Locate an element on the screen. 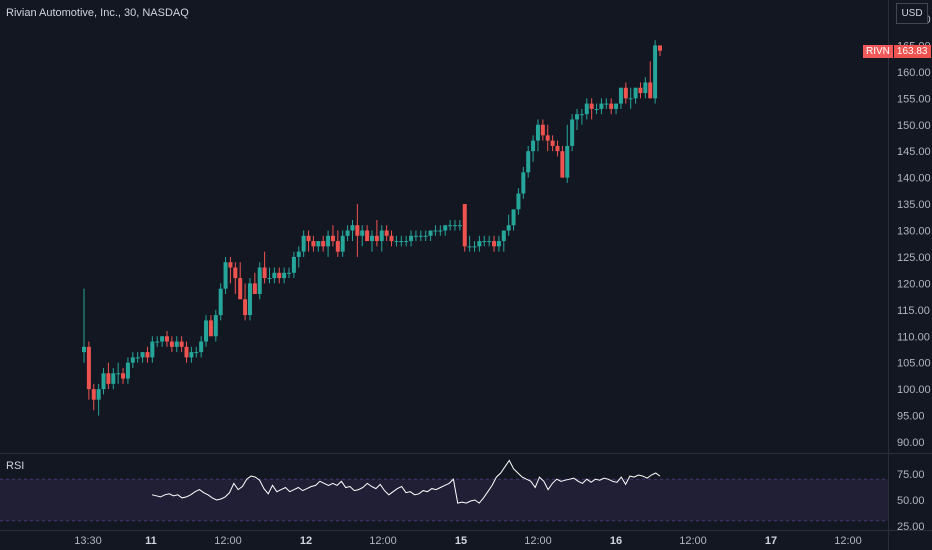 The height and width of the screenshot is (550, 932). price-tick-label: 105.00 is located at coordinates (914, 364).